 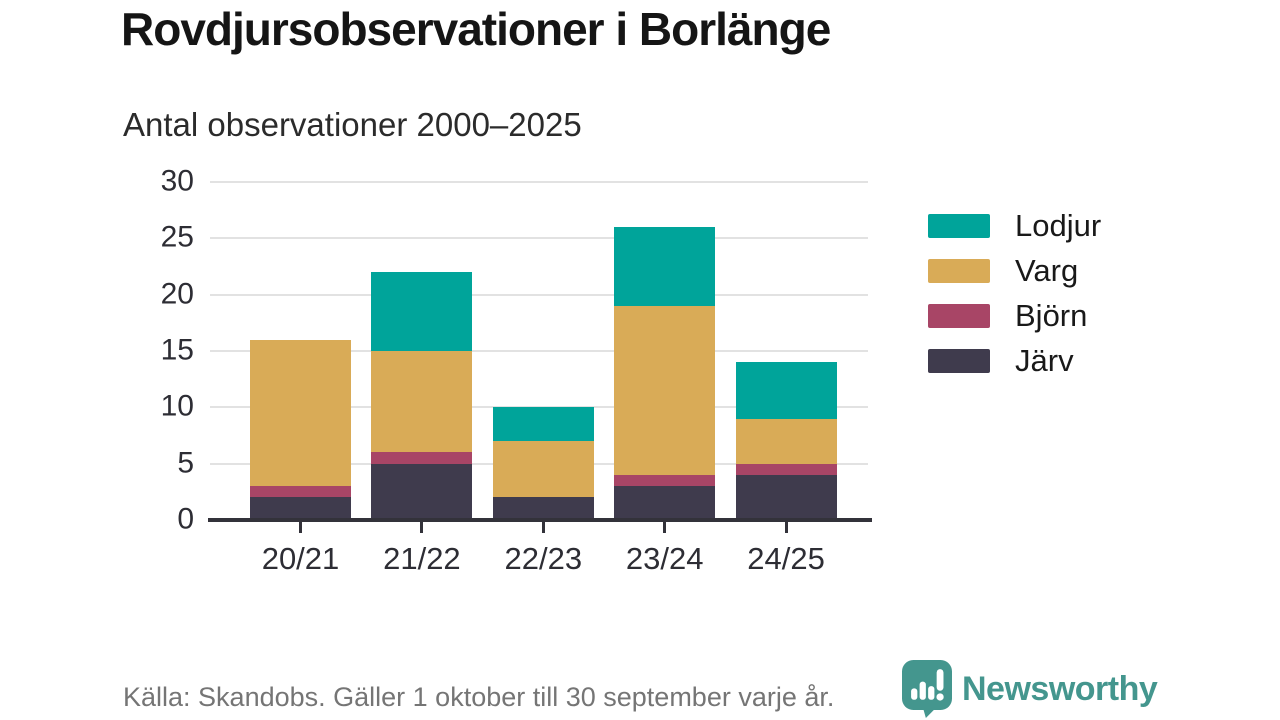 What do you see at coordinates (1047, 270) in the screenshot?
I see `legend-label: Varg` at bounding box center [1047, 270].